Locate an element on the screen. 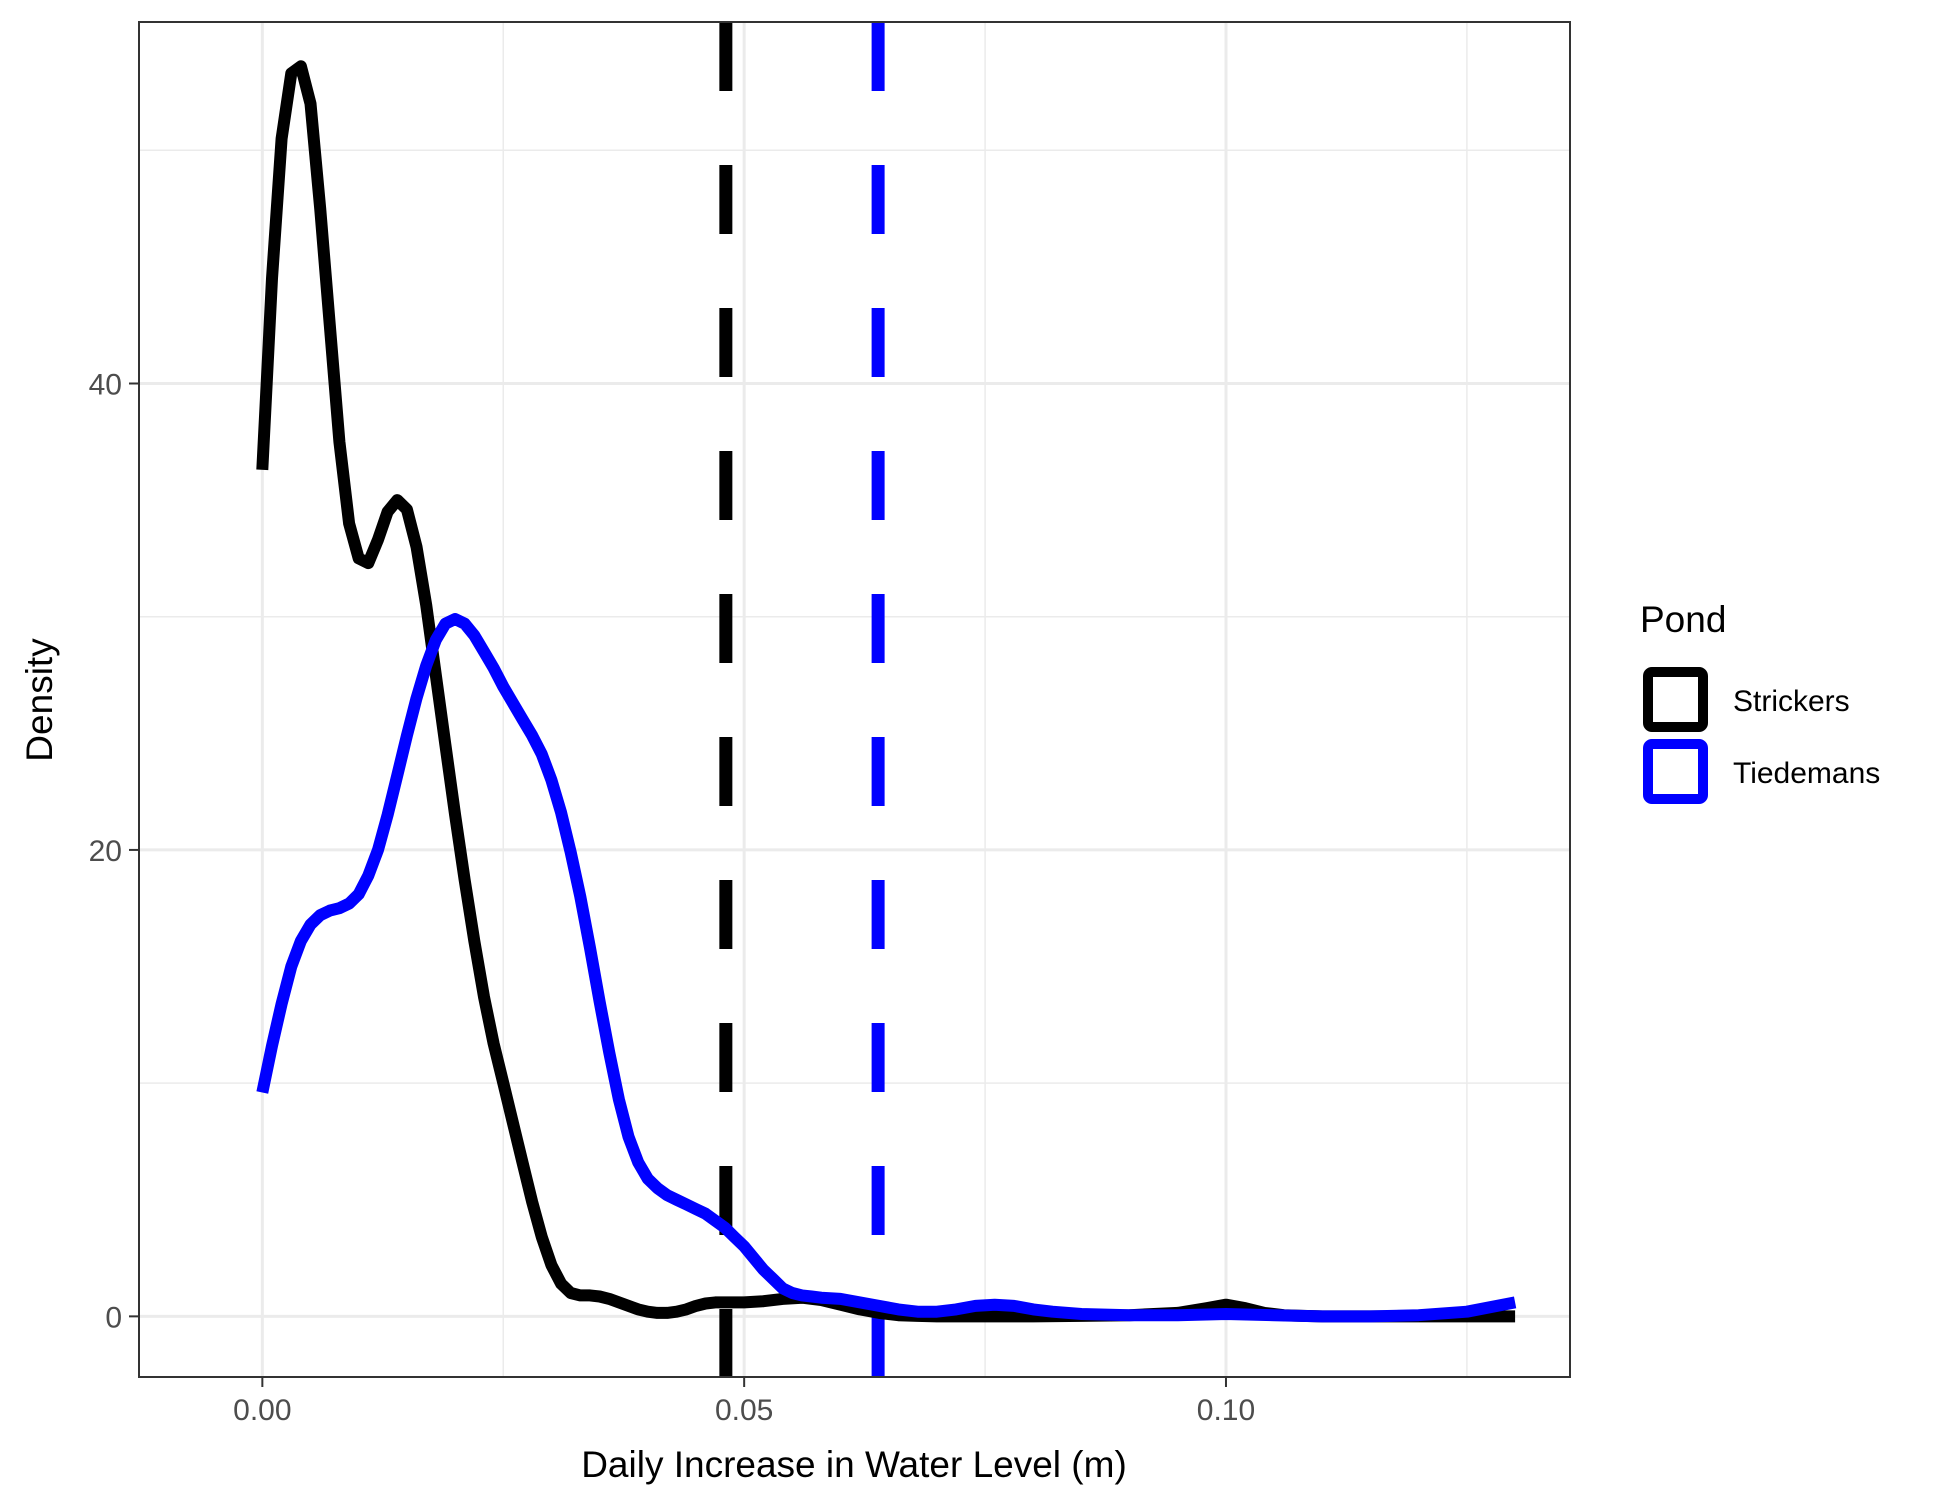 The height and width of the screenshot is (1500, 1950). y-tick-label: 20 is located at coordinates (105, 851).